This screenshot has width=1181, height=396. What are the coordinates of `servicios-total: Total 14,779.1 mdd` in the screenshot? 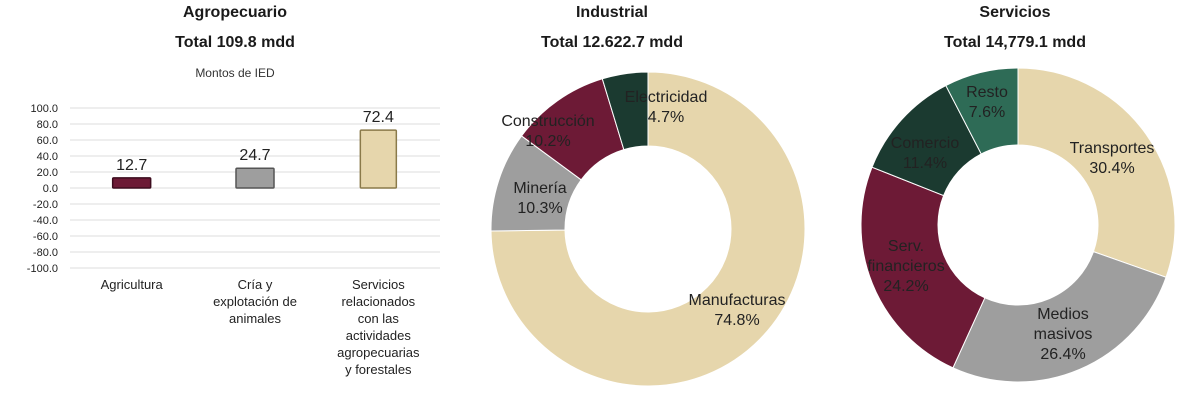 It's located at (1015, 42).